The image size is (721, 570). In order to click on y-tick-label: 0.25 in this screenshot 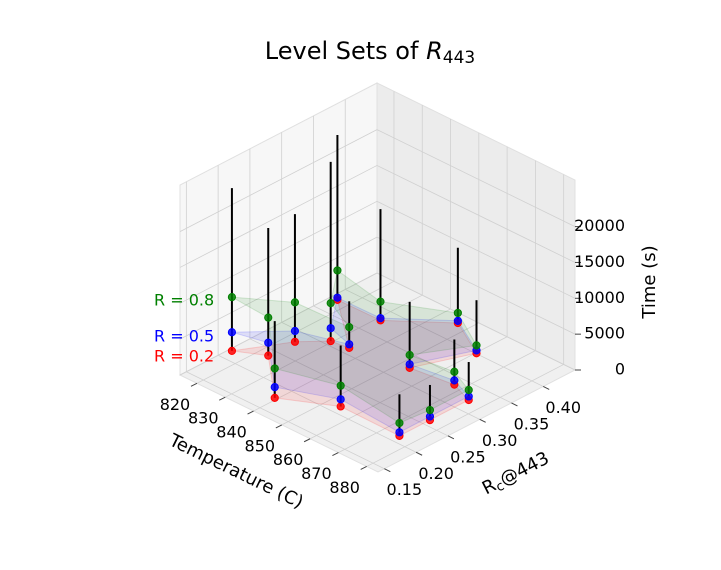, I will do `click(468, 456)`.